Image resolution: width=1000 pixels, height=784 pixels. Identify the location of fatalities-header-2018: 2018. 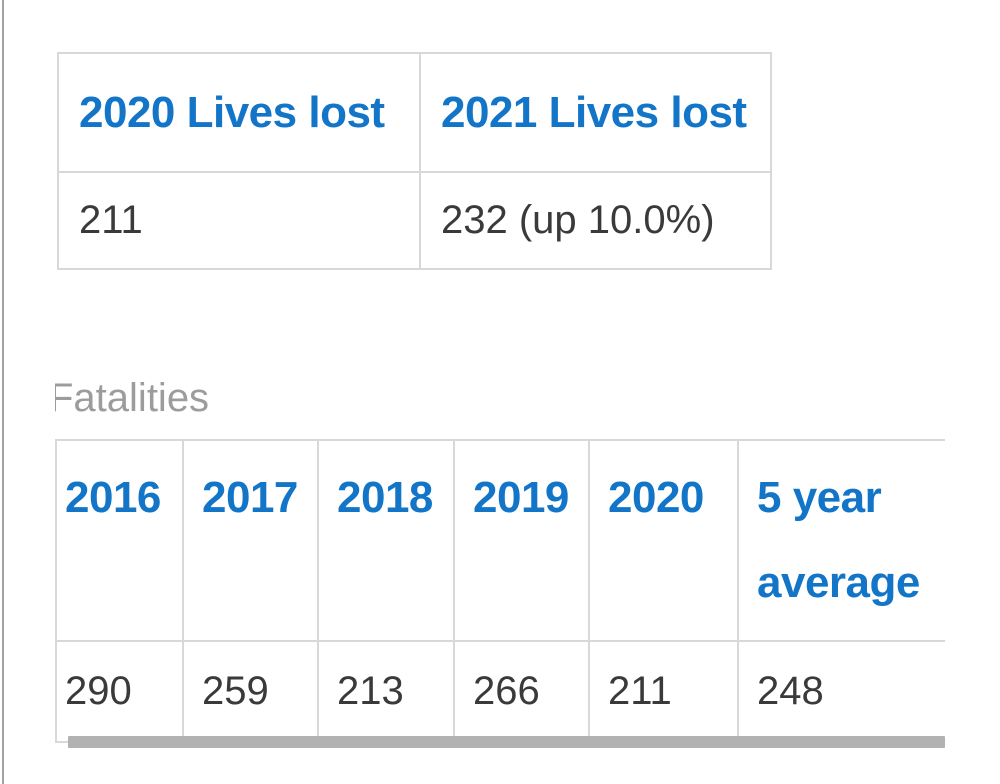
(386, 540).